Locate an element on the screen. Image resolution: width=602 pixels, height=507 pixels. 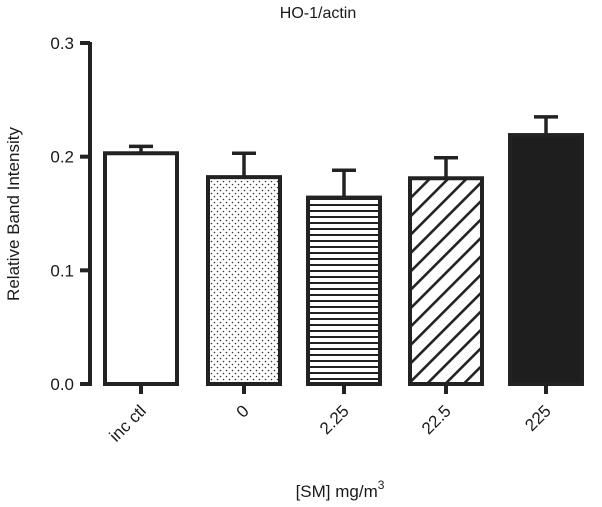
x-axis: inc ctl 0 2.25 22.5 225 is located at coordinates (330, 415).